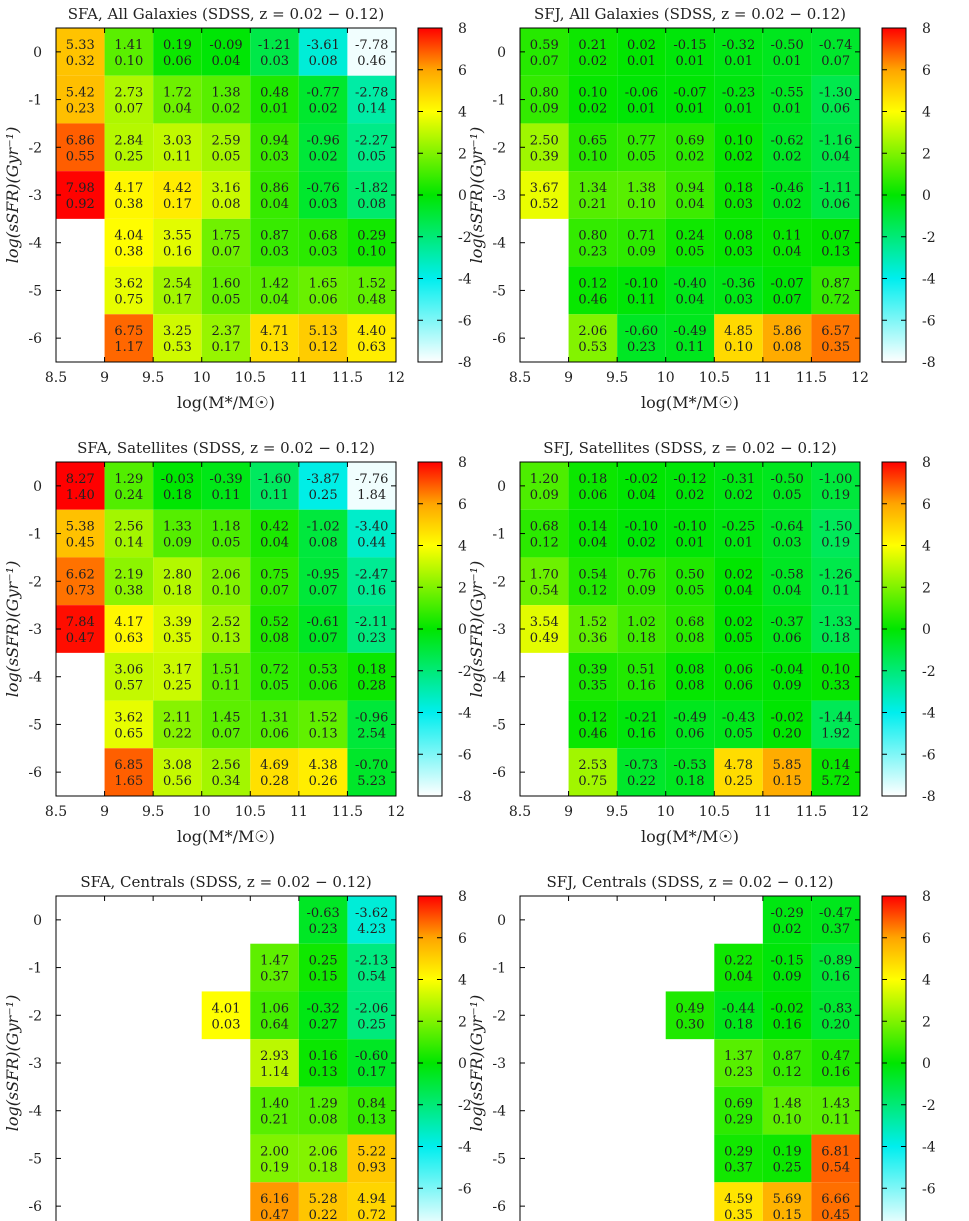  Describe the element at coordinates (177, 236) in the screenshot. I see `cell-value: 3.55` at that location.